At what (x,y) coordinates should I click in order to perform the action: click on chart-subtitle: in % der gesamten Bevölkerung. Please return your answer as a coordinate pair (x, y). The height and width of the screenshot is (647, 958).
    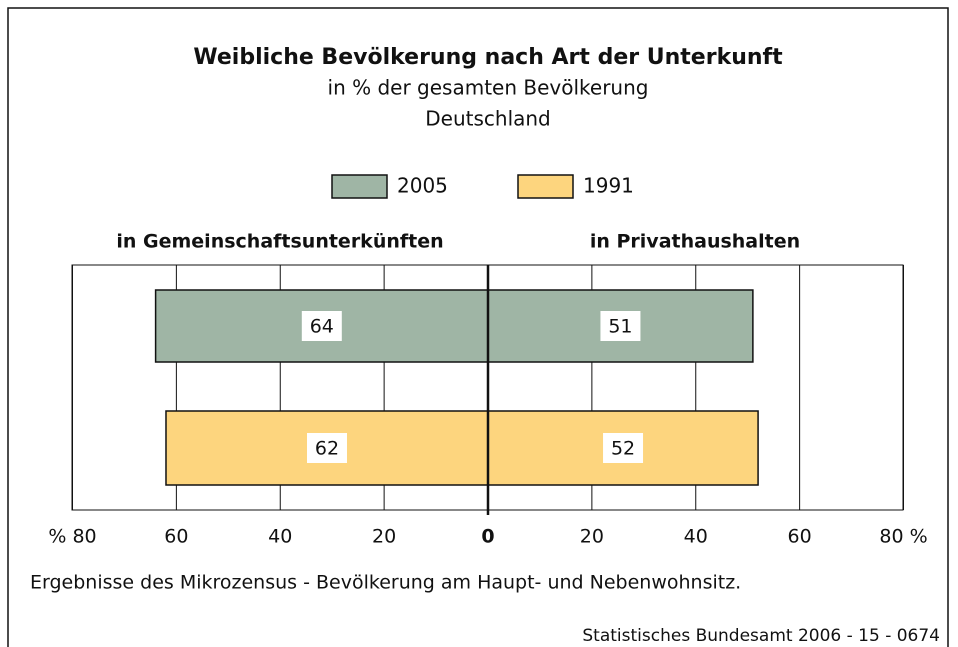
    Looking at the image, I should click on (488, 88).